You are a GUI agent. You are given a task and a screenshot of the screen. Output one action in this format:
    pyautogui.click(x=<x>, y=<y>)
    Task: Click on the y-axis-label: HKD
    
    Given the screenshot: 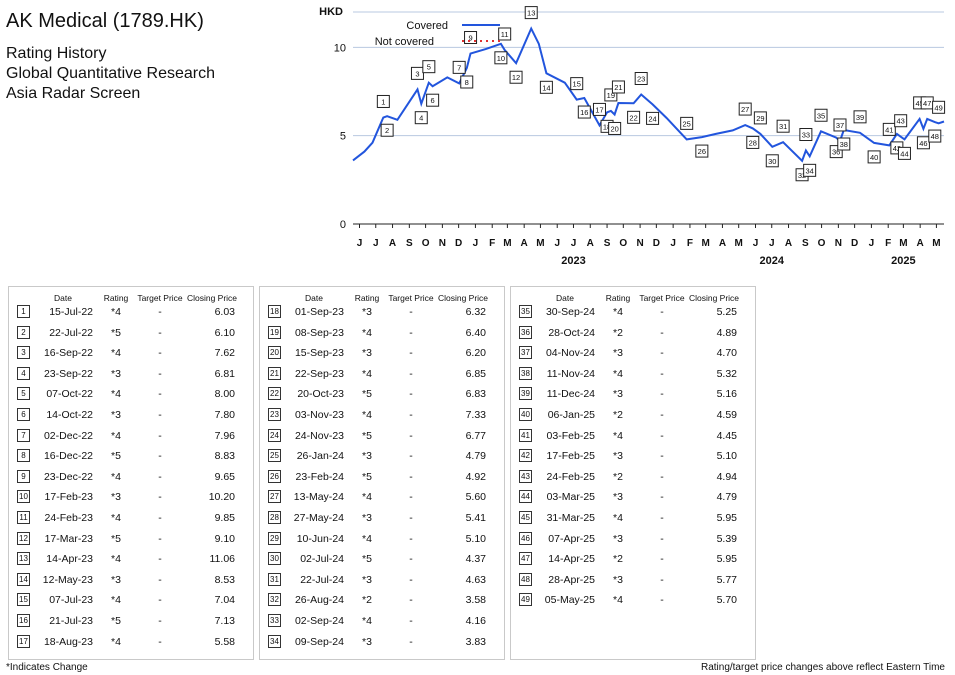 What is the action you would take?
    pyautogui.click(x=331, y=12)
    